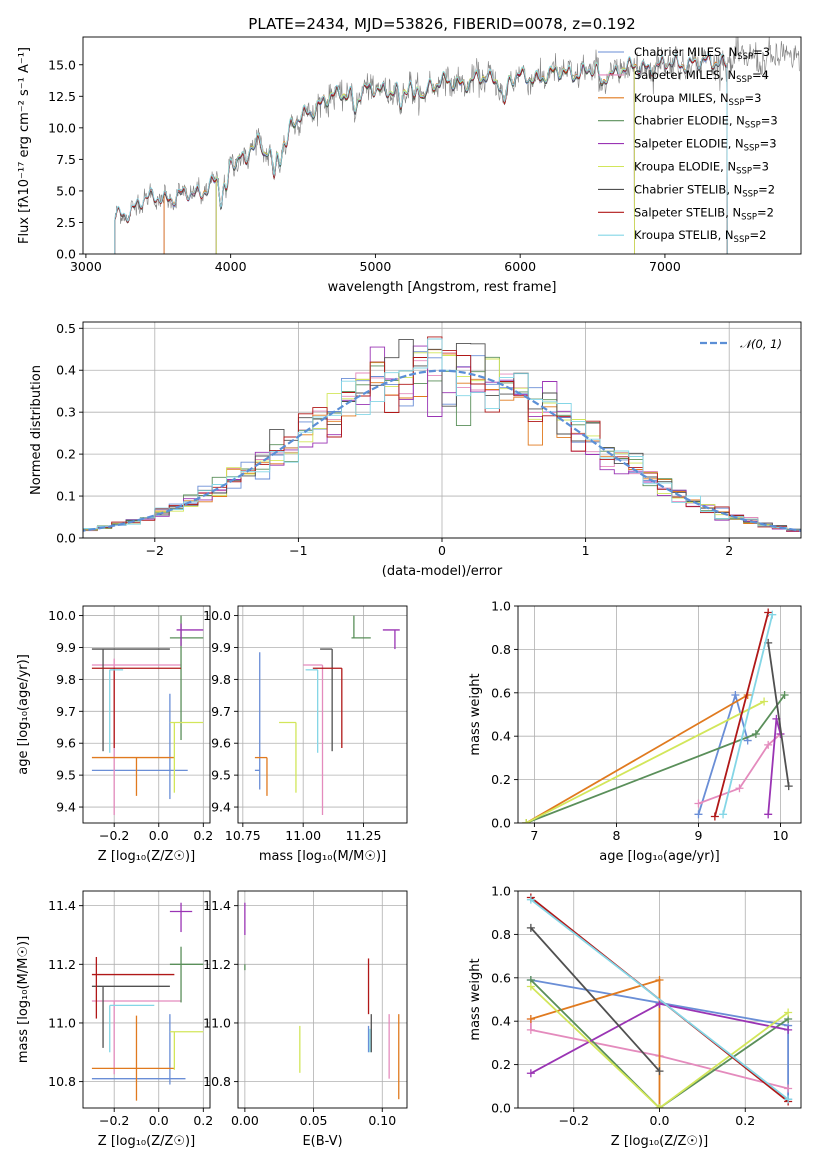  Describe the element at coordinates (243, 835) in the screenshot. I see `x-tick-label: 10.75` at that location.